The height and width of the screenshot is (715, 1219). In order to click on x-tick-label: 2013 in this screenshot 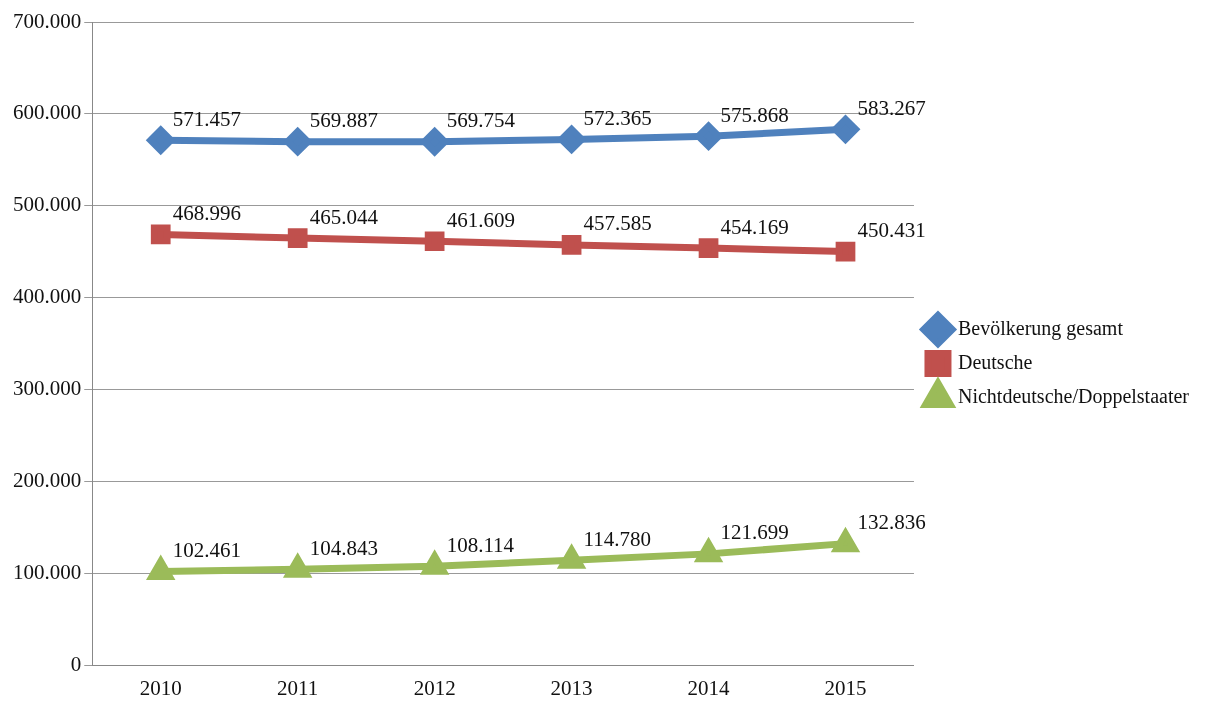, I will do `click(571, 687)`.